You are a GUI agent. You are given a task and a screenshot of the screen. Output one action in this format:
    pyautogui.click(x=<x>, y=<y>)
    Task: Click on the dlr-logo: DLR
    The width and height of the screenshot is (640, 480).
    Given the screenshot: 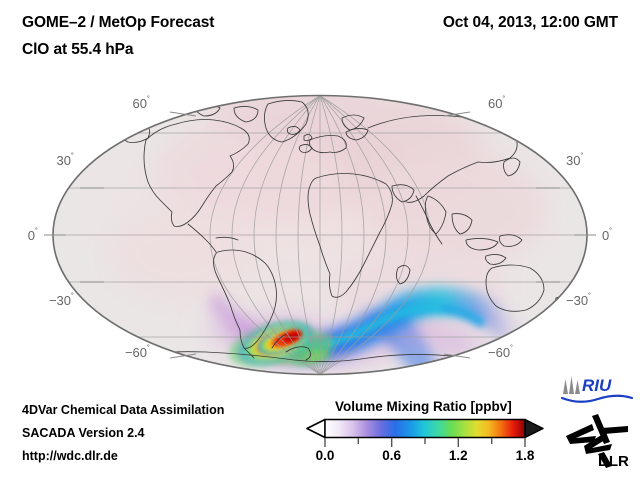 What is the action you would take?
    pyautogui.click(x=598, y=441)
    